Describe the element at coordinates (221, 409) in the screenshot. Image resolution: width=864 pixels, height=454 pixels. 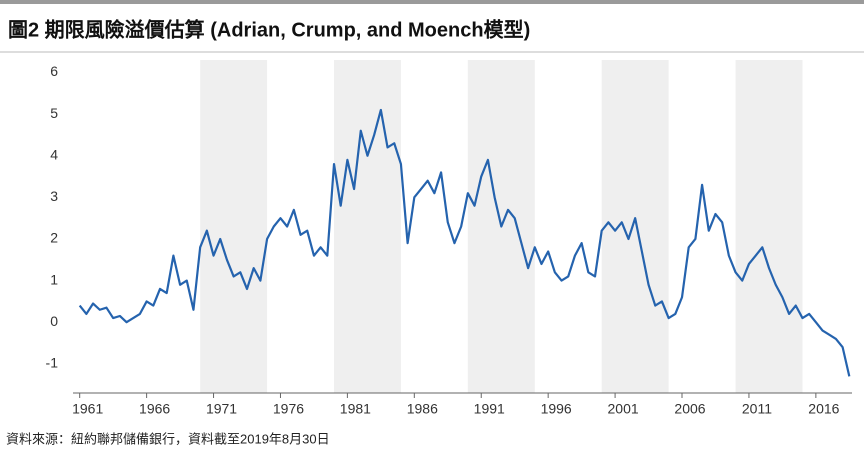
I see `x-tick-label: 1971` at that location.